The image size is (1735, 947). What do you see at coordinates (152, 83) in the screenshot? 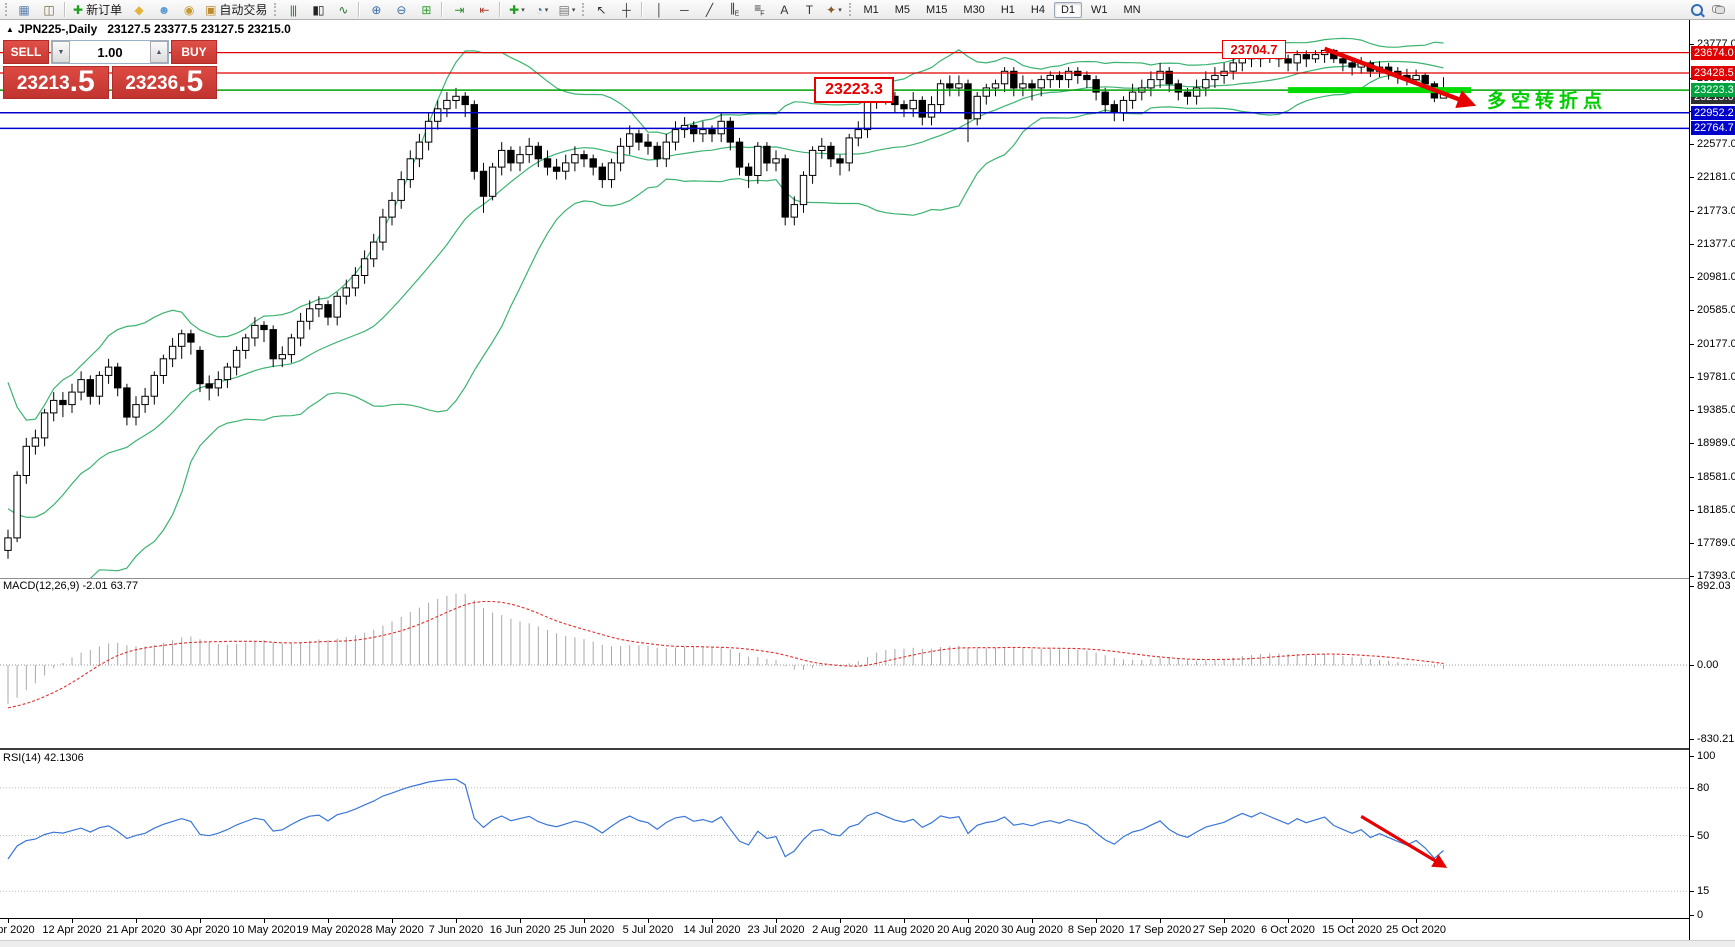
I see `buy-price-main: 23236` at bounding box center [152, 83].